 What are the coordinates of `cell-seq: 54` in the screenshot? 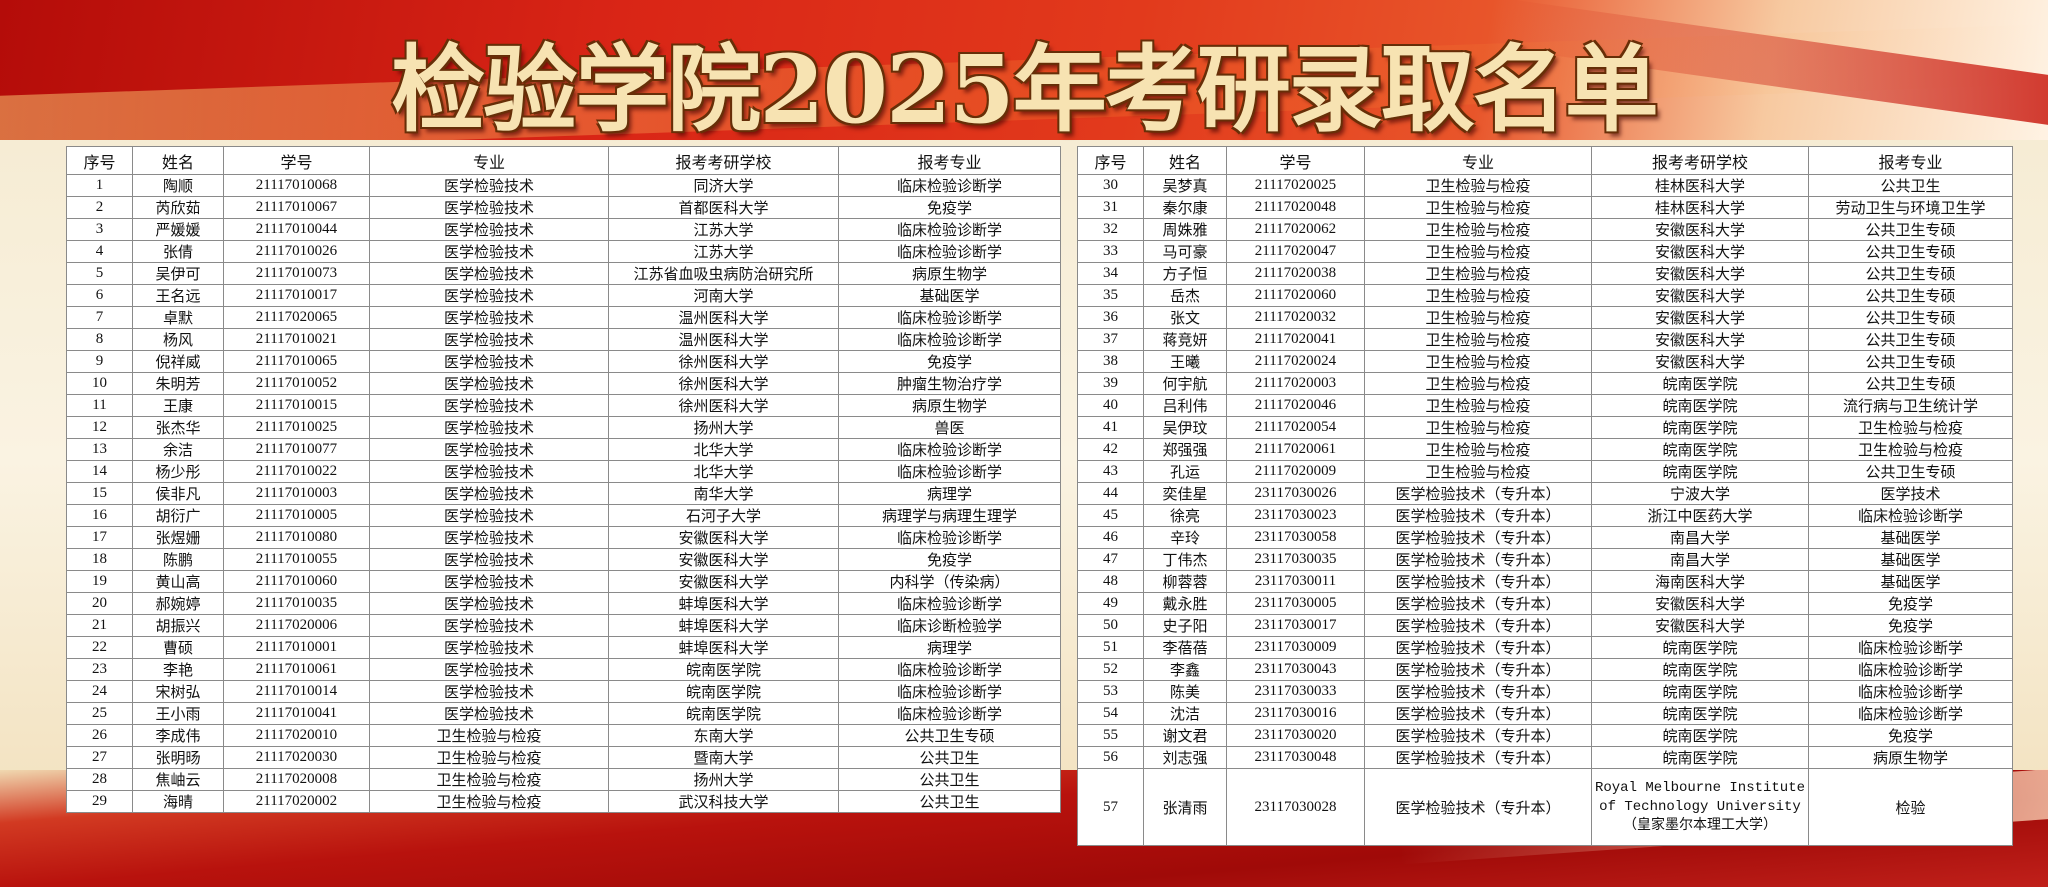 It's located at (1110, 713).